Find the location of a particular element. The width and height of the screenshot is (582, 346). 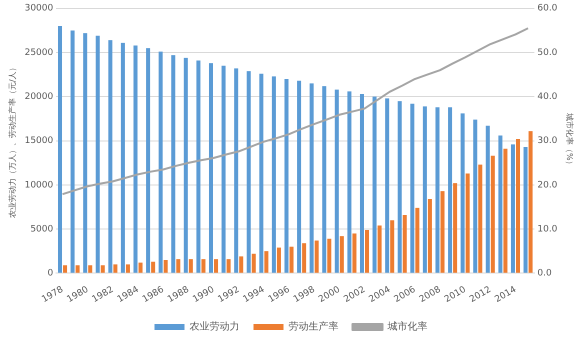

y-tick-label: 25000 is located at coordinates (39, 53).